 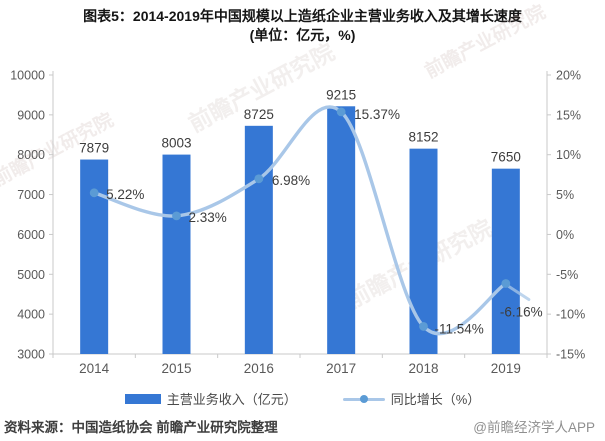 What do you see at coordinates (31, 355) in the screenshot?
I see `left-axis-tick-label: 3000` at bounding box center [31, 355].